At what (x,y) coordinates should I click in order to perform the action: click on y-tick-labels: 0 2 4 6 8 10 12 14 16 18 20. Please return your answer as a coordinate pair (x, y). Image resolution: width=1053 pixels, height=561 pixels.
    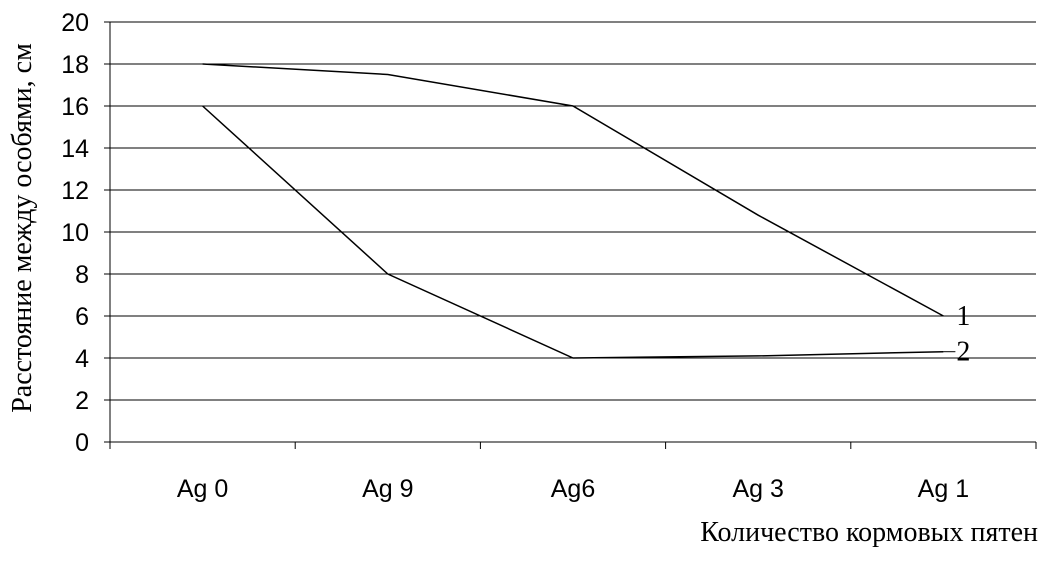
    Looking at the image, I should click on (75, 233).